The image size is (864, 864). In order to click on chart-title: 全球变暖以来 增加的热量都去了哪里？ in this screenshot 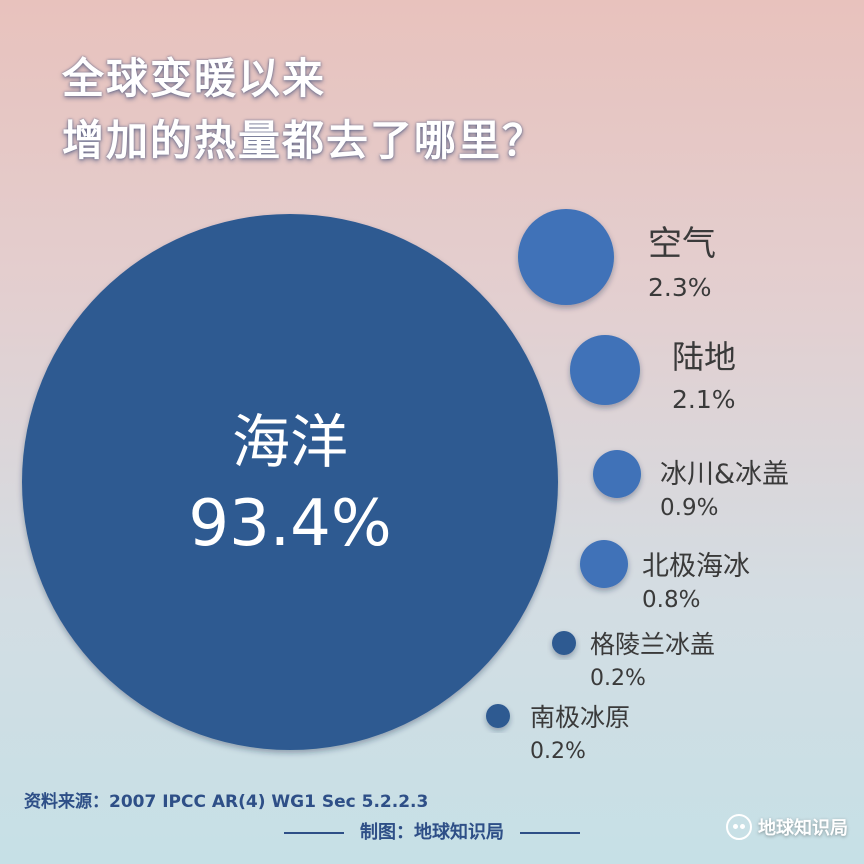, I will do `click(304, 110)`.